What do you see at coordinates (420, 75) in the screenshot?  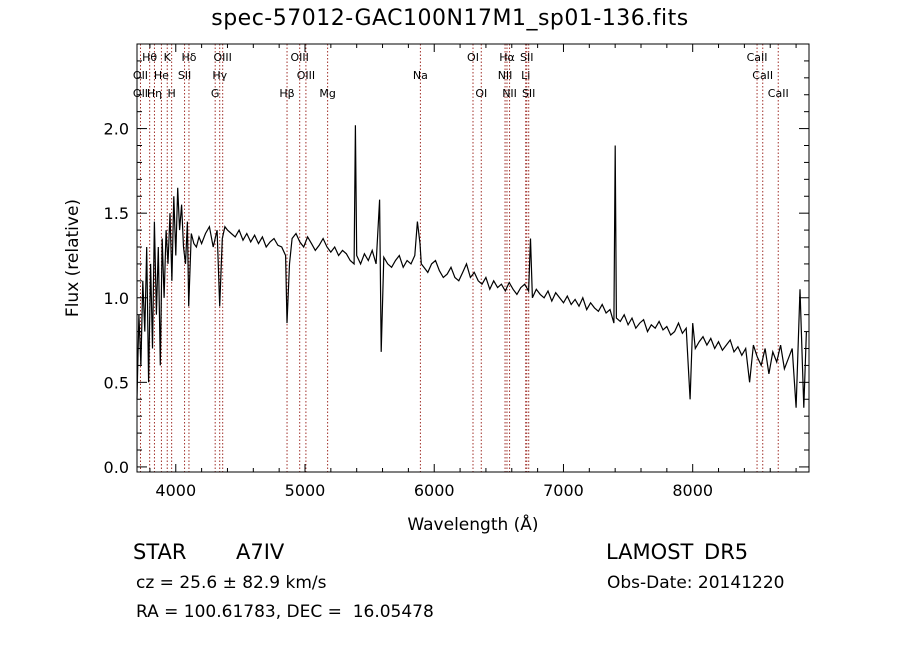 I see `line-label: Na` at bounding box center [420, 75].